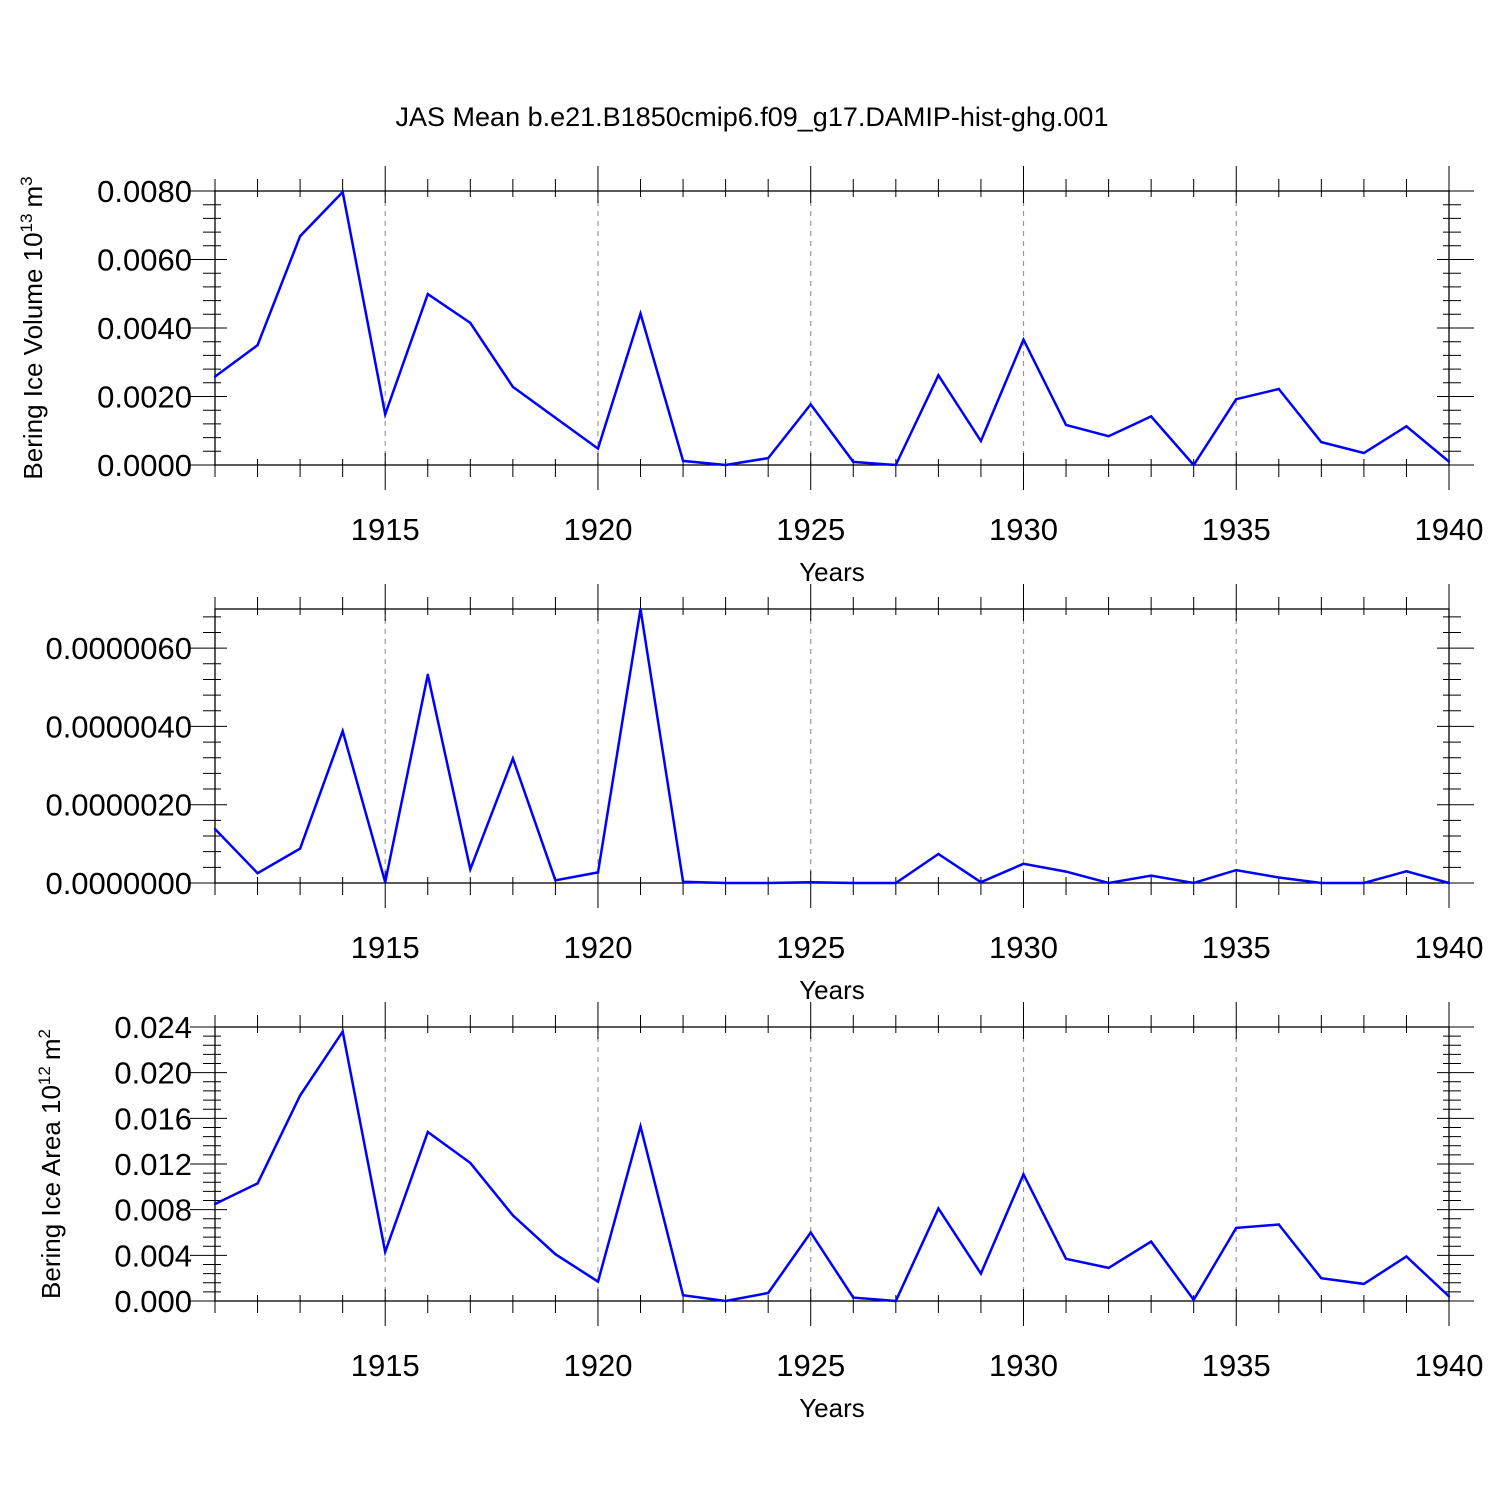 The width and height of the screenshot is (1500, 1500). I want to click on y-tick-label: 0.0020, so click(144, 397).